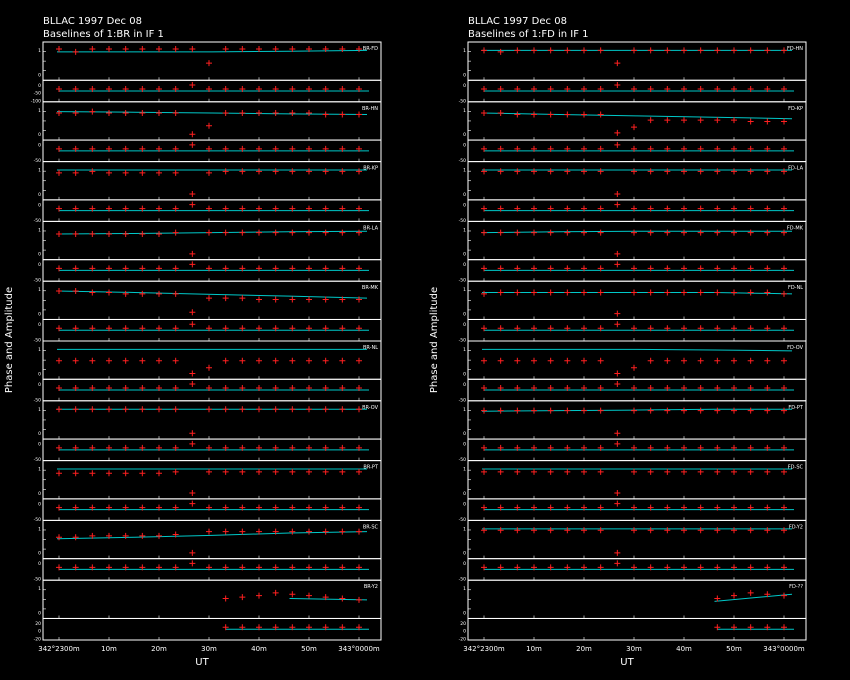 The width and height of the screenshot is (850, 680). I want to click on phase-box, so click(212, 629).